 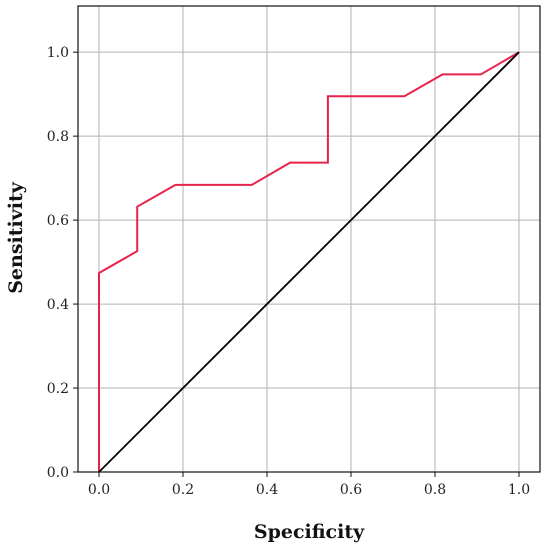 What do you see at coordinates (58, 473) in the screenshot?
I see `y-tick-label: 0.0` at bounding box center [58, 473].